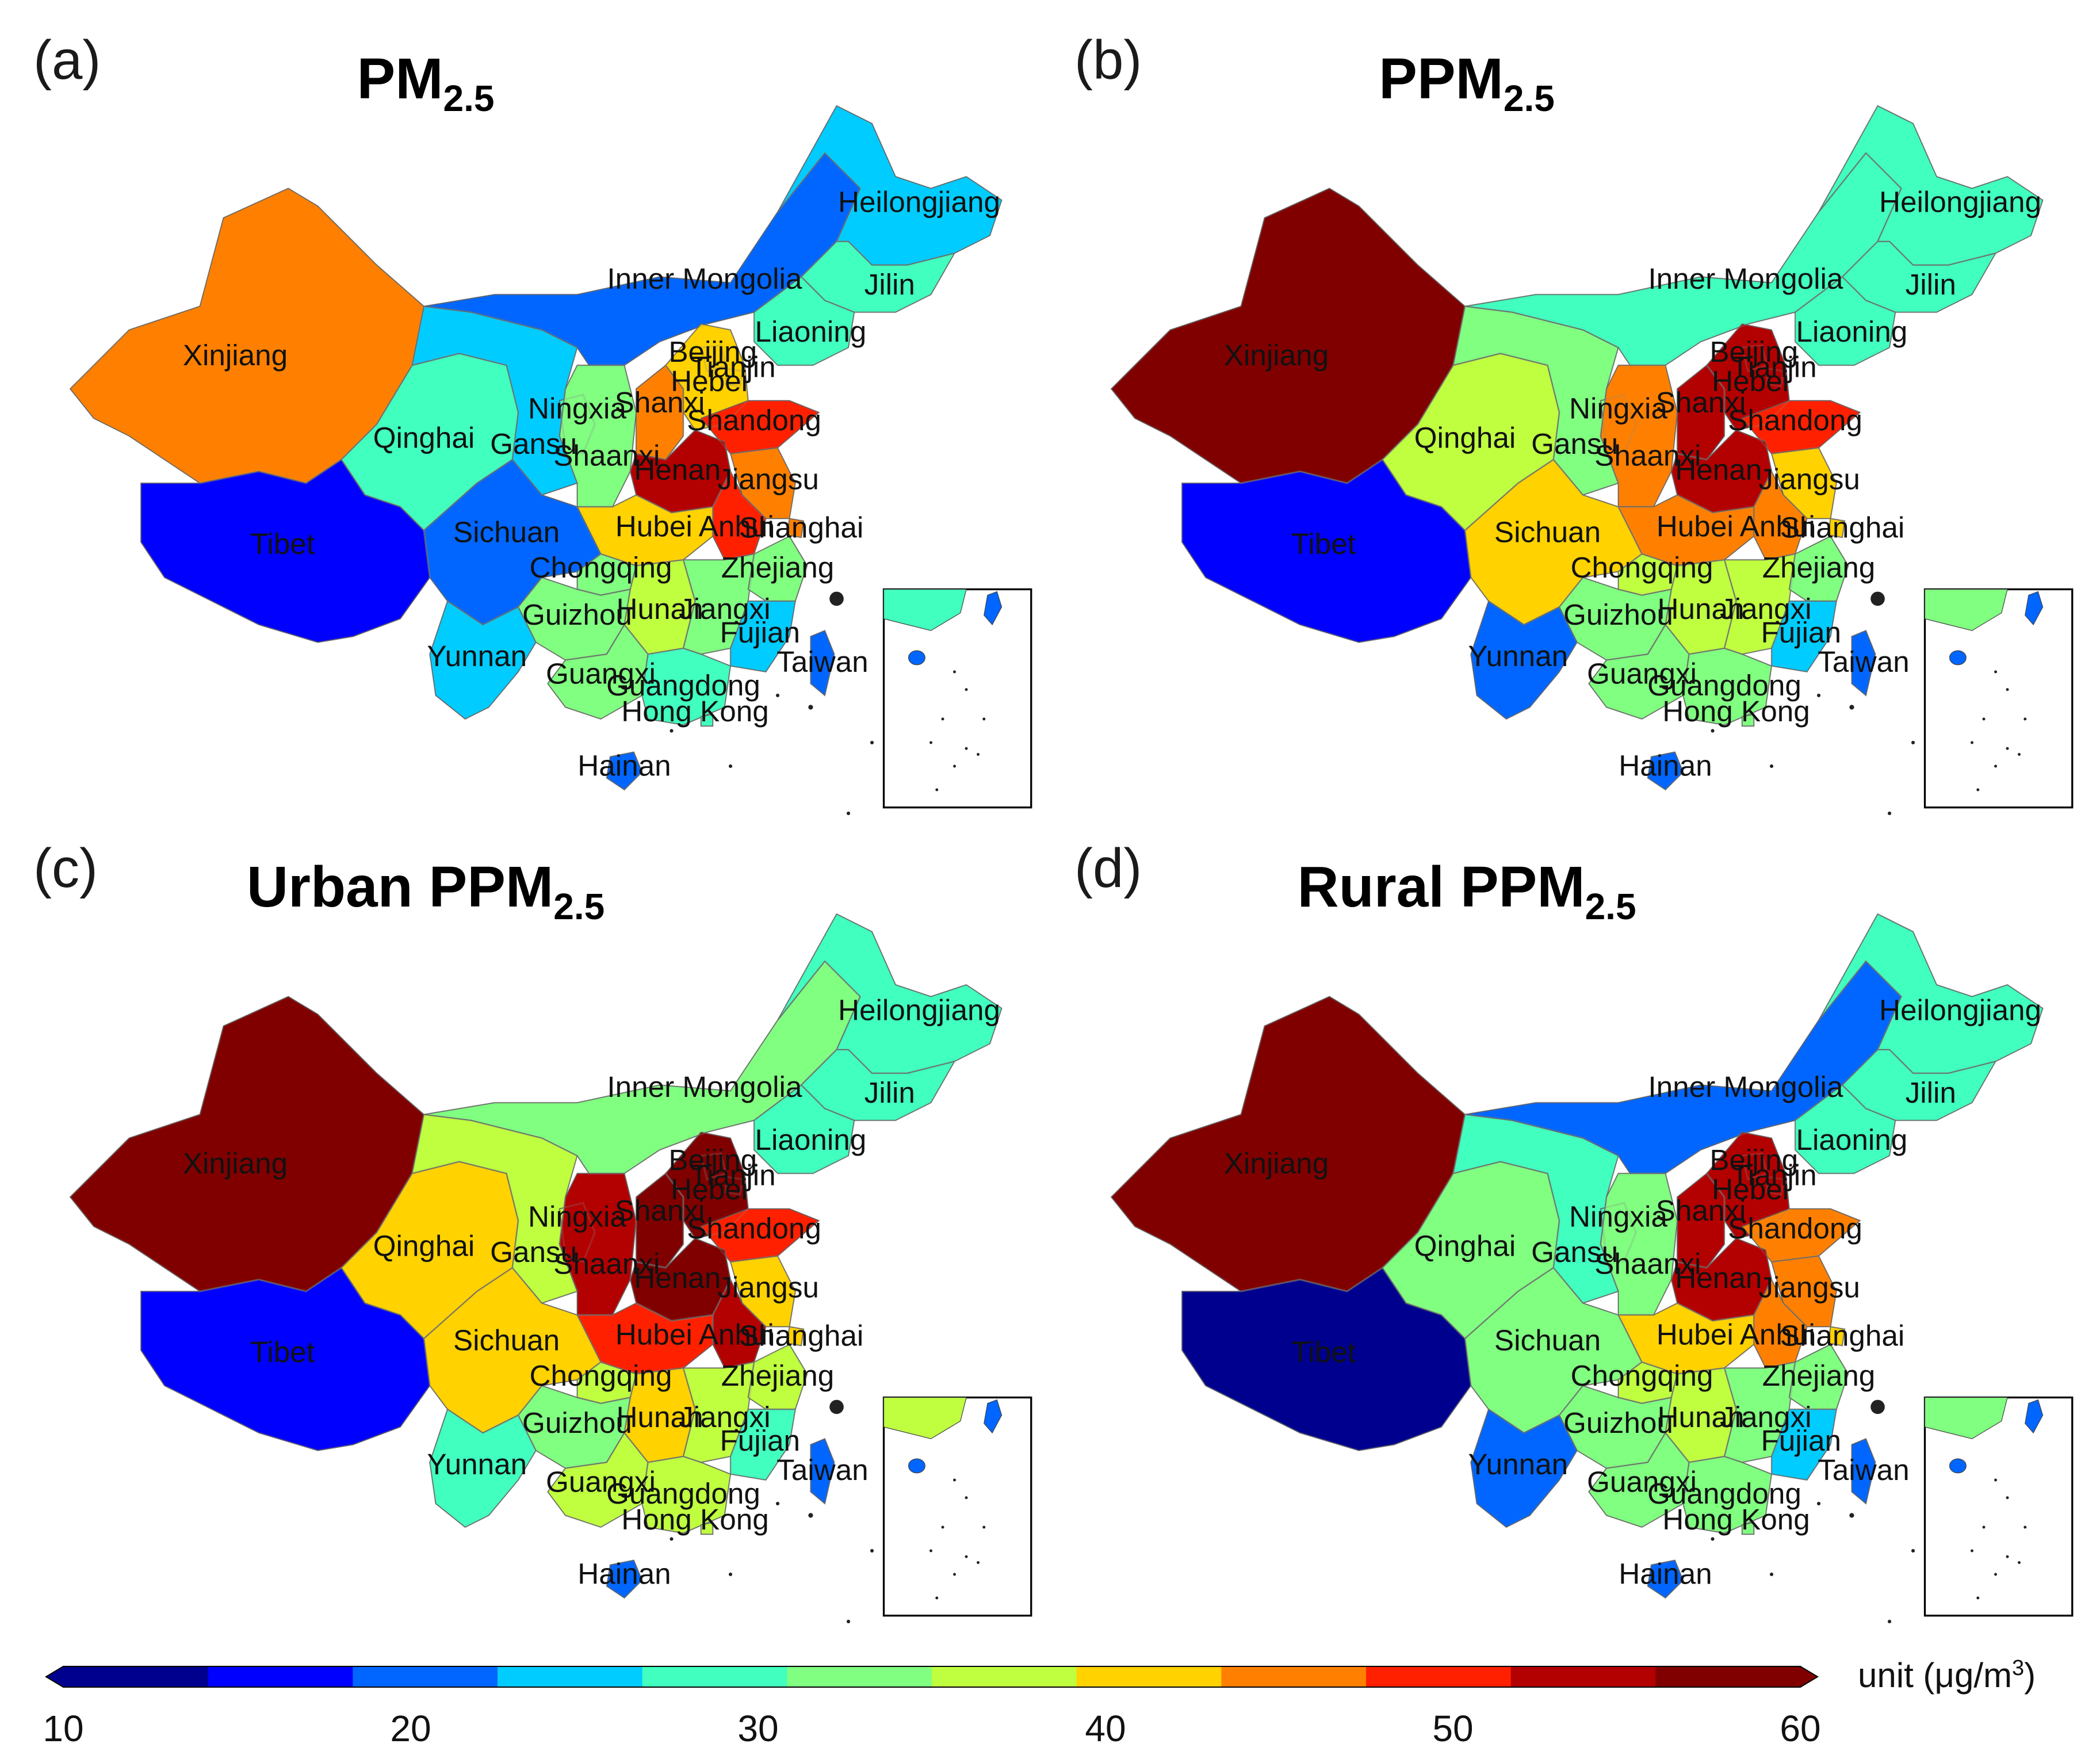 This screenshot has width=2100, height=1759. I want to click on province-label: Chongqing, so click(601, 1376).